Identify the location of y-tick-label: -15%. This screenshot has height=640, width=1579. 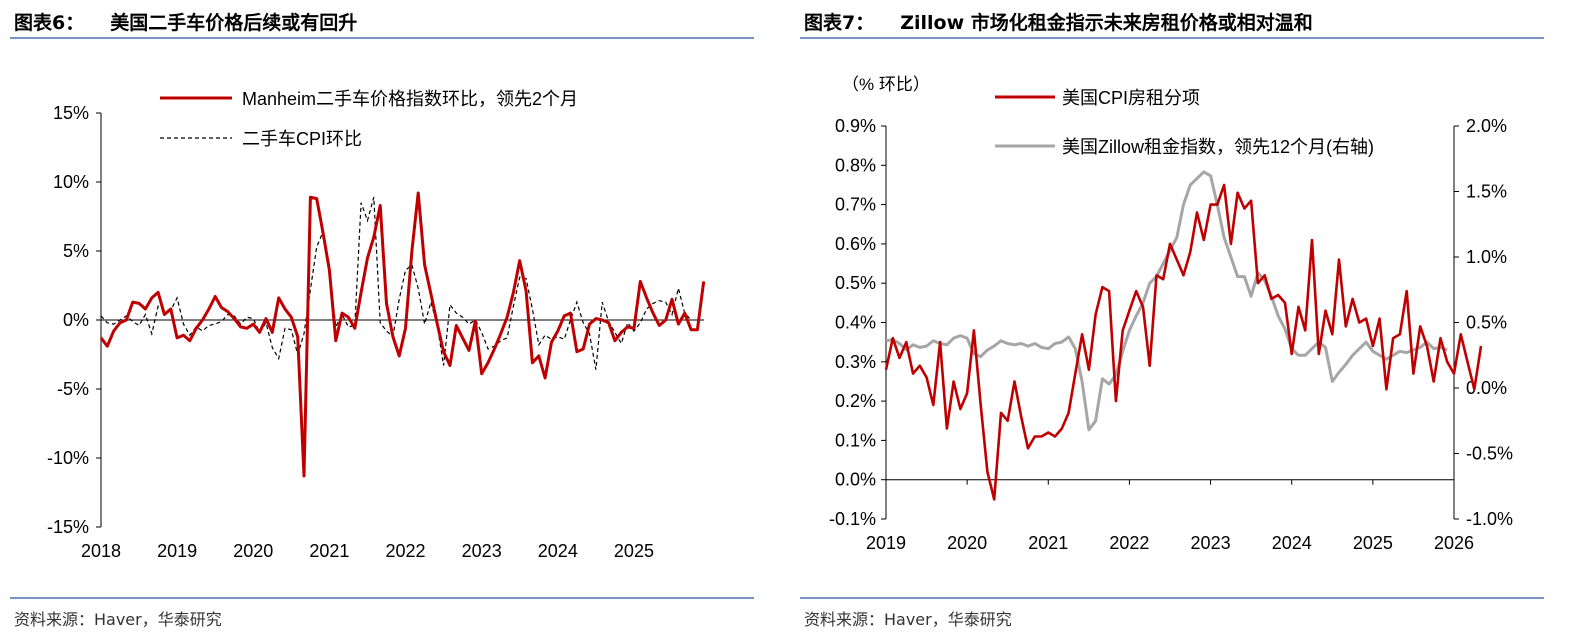
(68, 527).